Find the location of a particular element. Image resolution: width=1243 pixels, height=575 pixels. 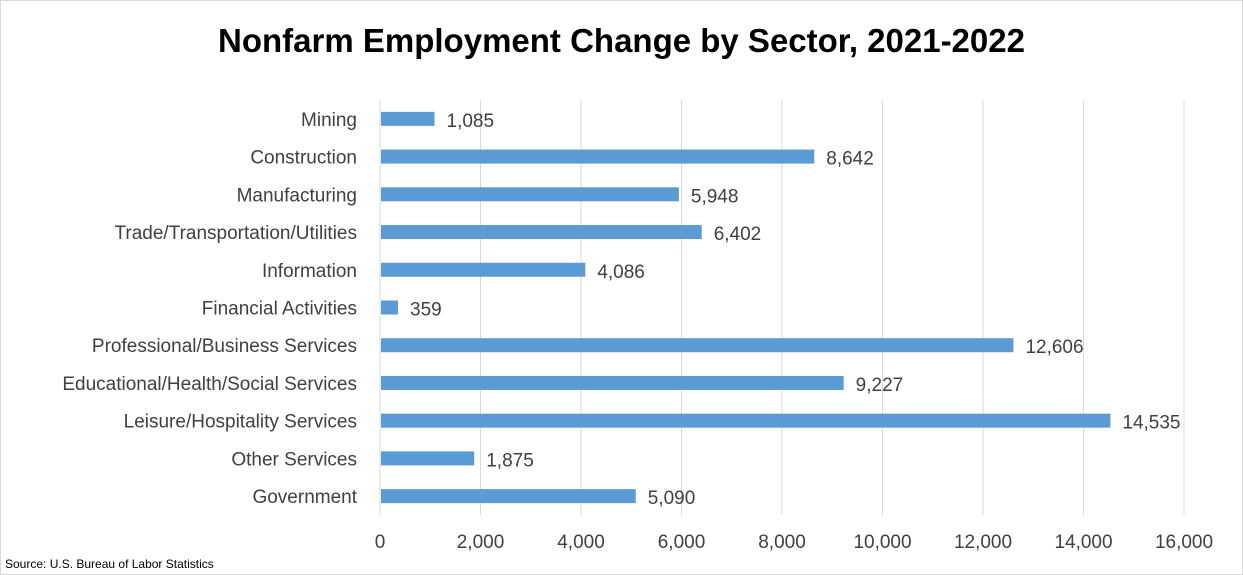

x-tick-label: 6,000 is located at coordinates (682, 542).